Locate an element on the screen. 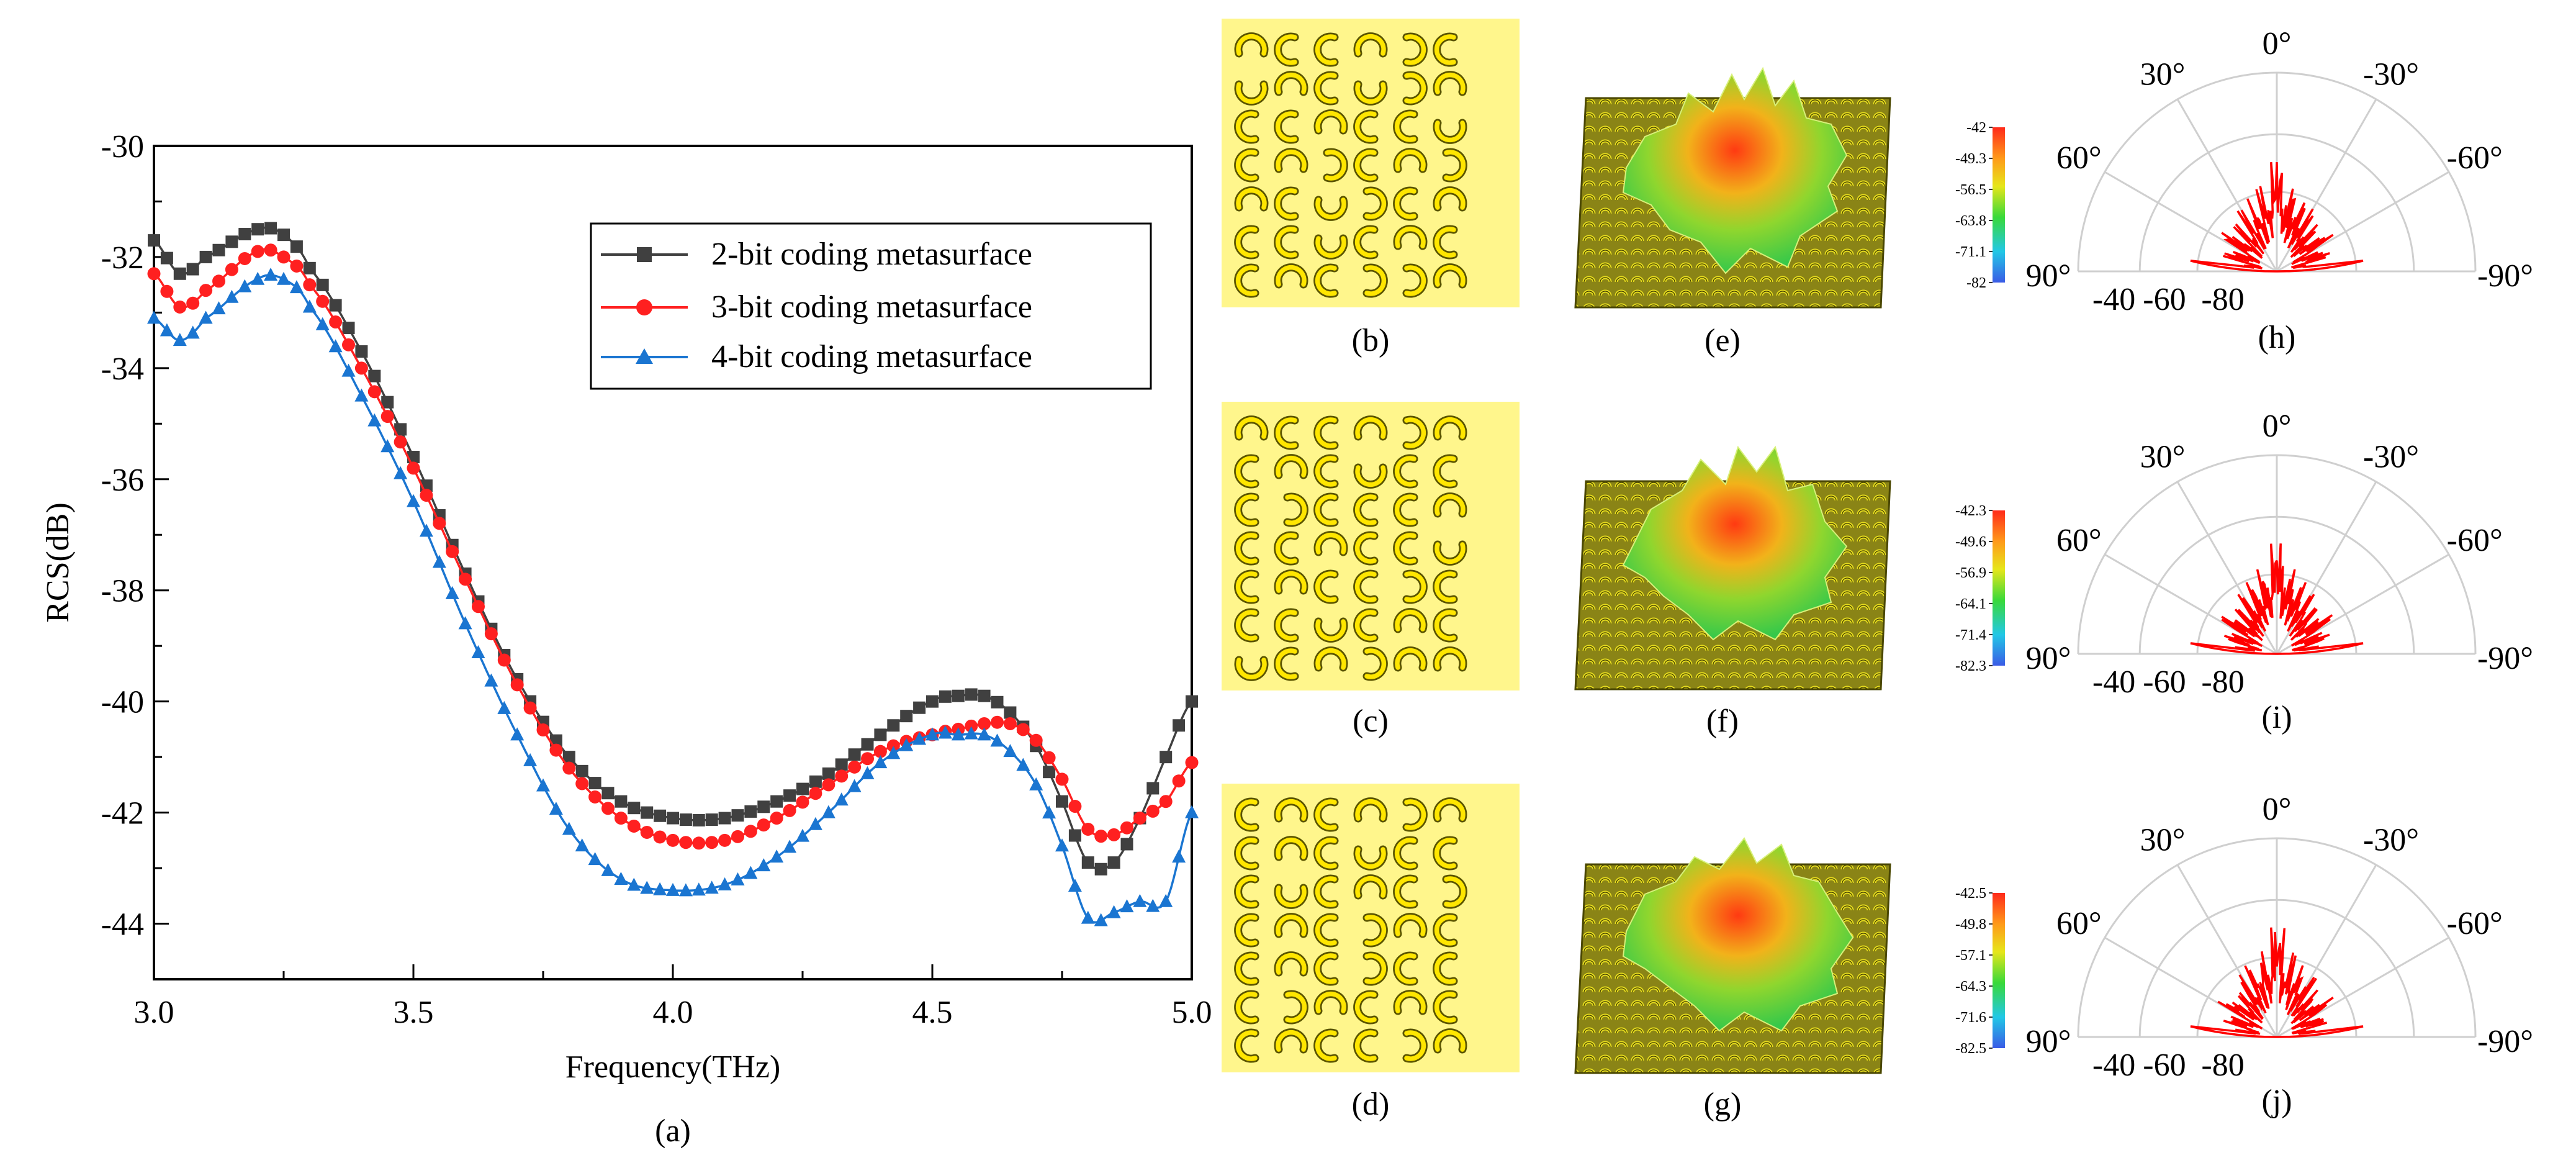 The image size is (2576, 1168). x-axis-label: Frequency(THz) is located at coordinates (673, 1067).